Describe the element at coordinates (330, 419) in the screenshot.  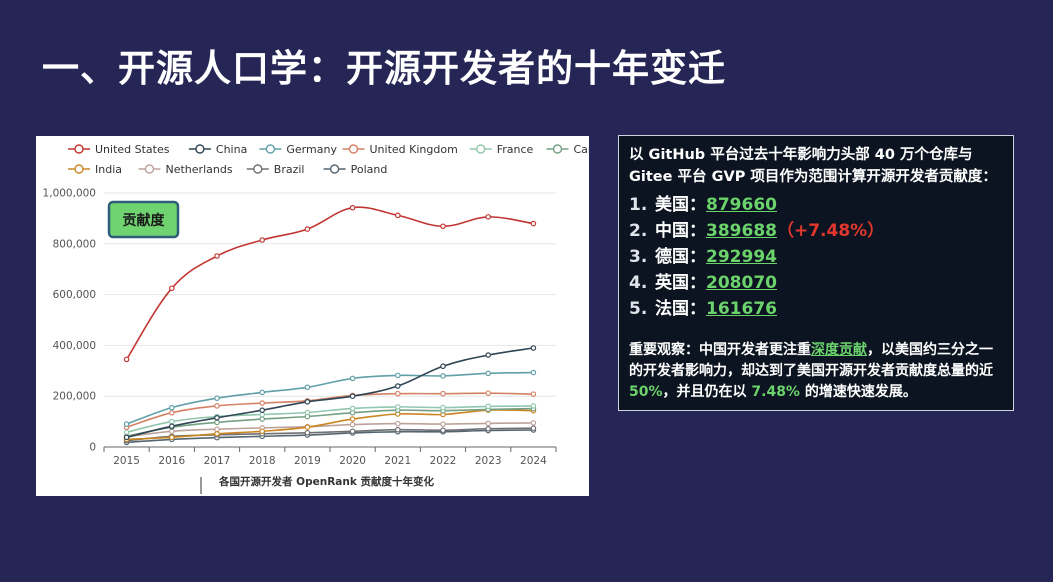
I see `series-line-france` at that location.